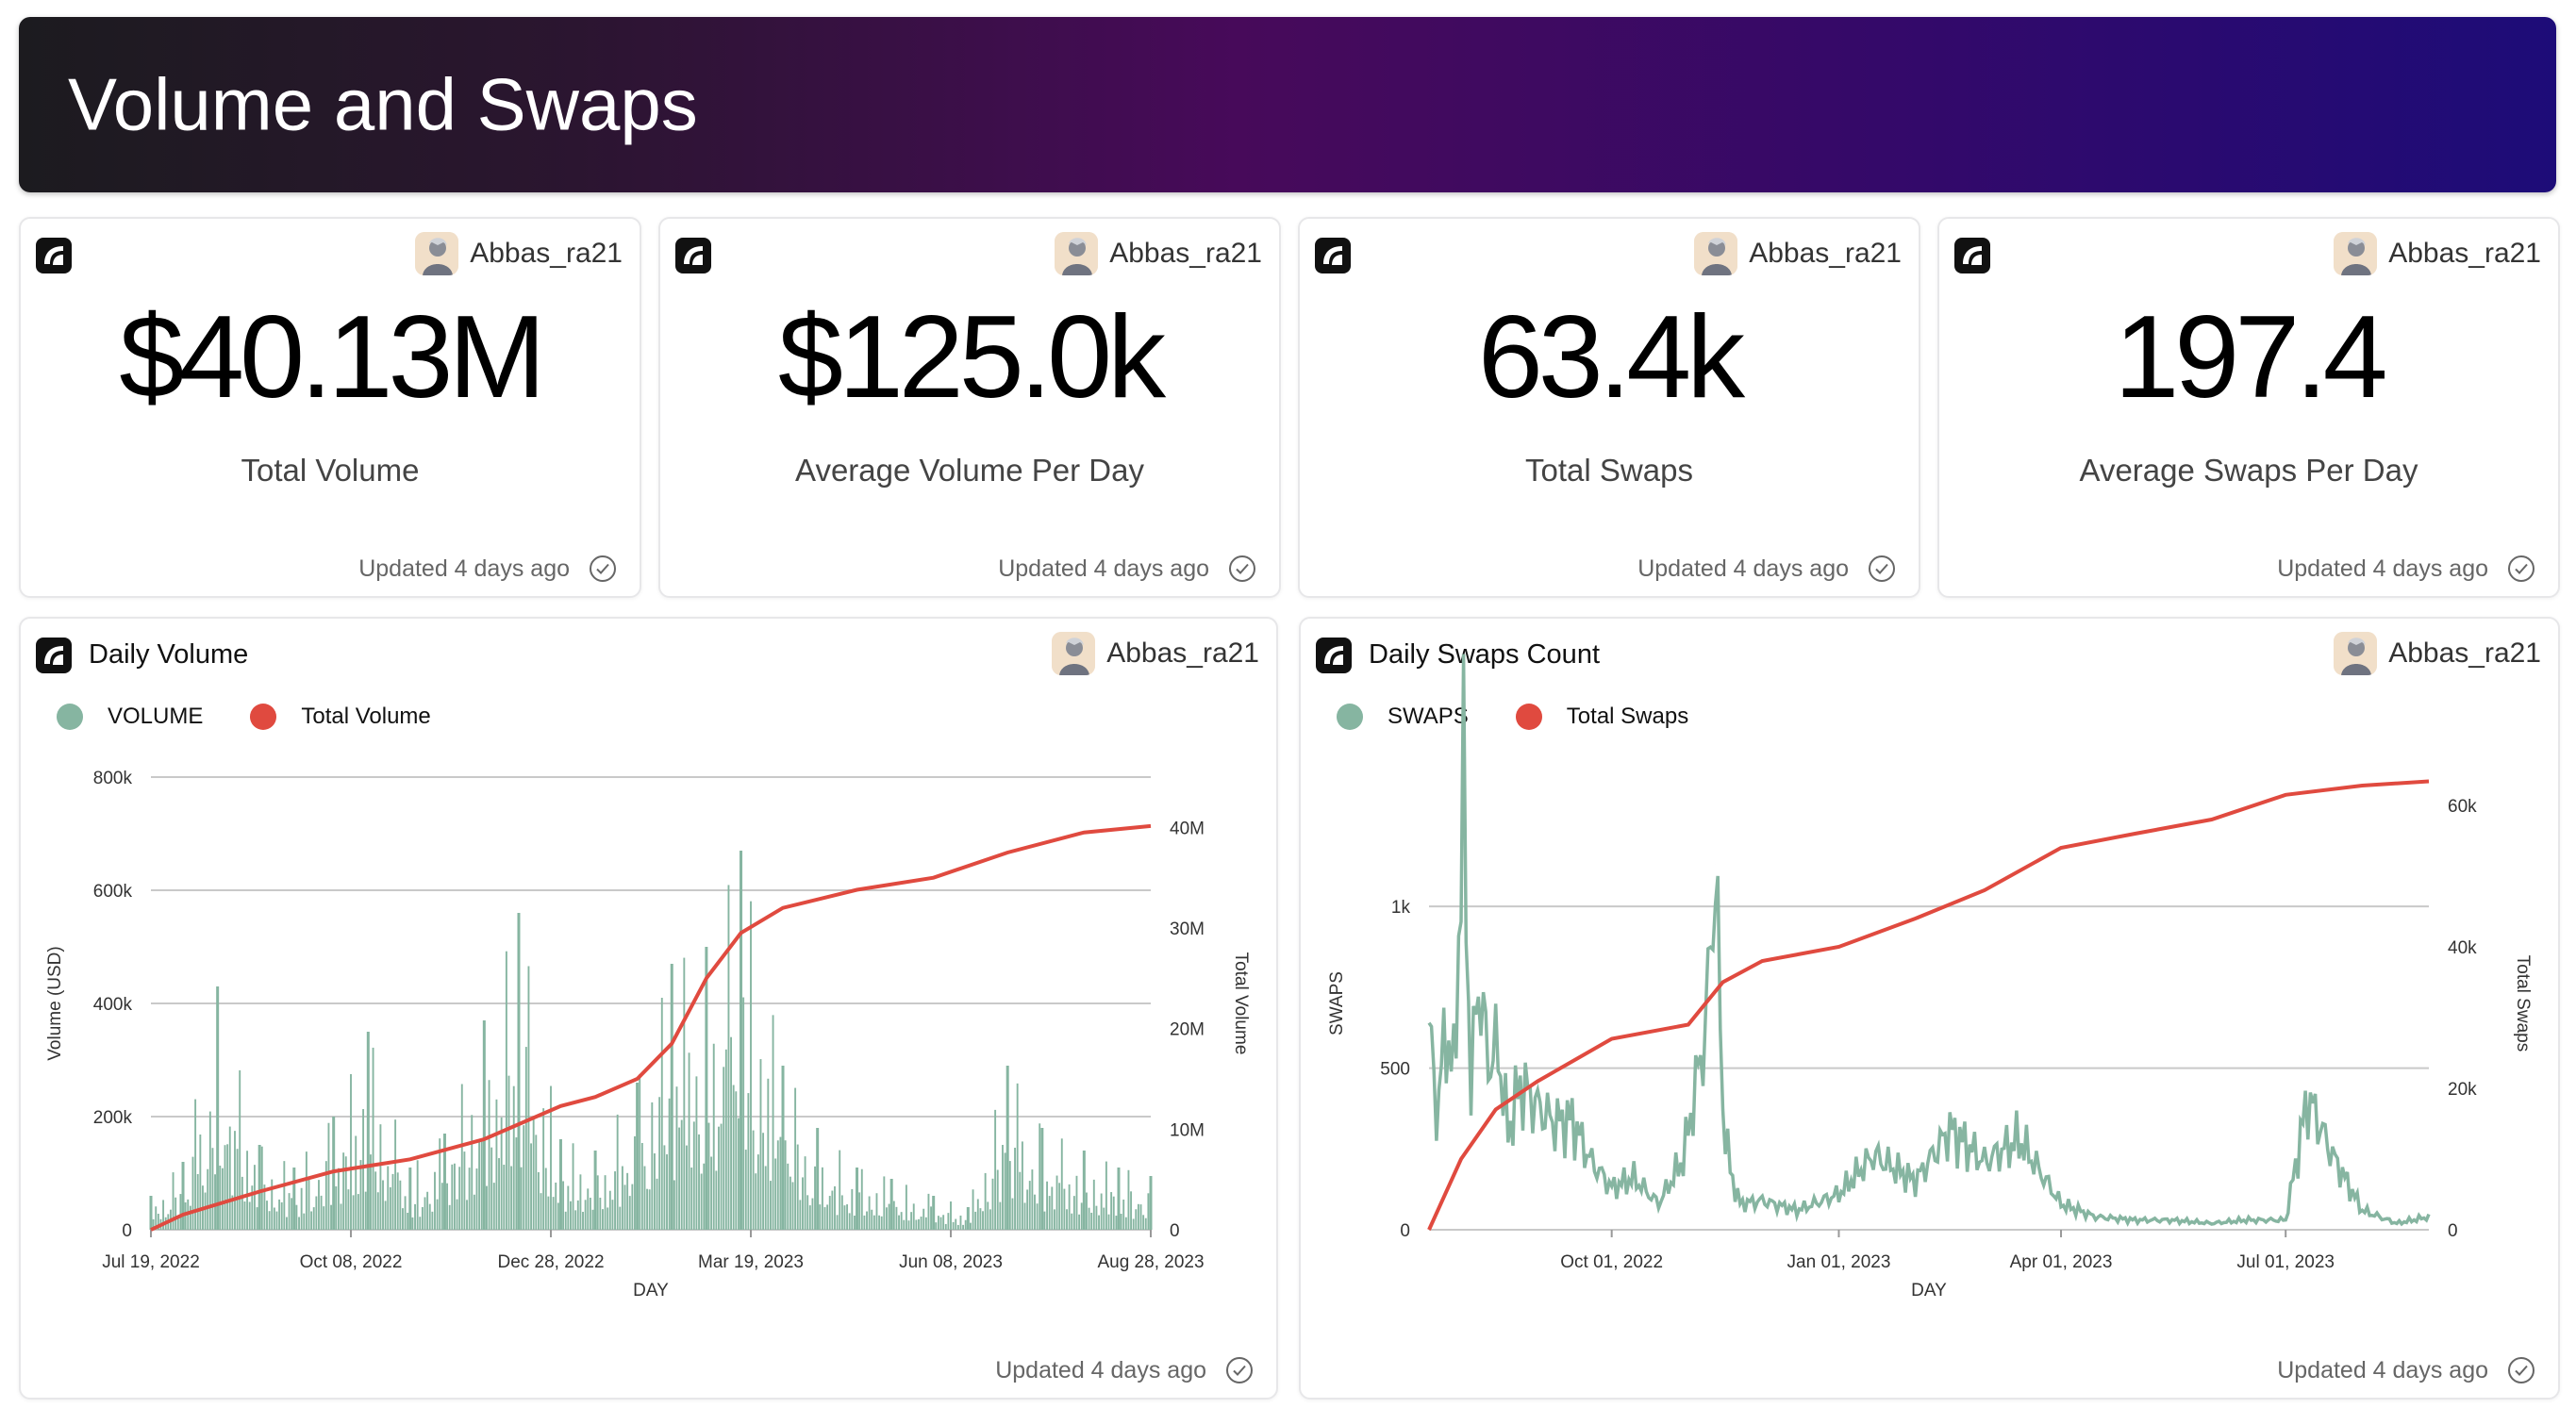  I want to click on y-tick-label: 400k, so click(113, 1005).